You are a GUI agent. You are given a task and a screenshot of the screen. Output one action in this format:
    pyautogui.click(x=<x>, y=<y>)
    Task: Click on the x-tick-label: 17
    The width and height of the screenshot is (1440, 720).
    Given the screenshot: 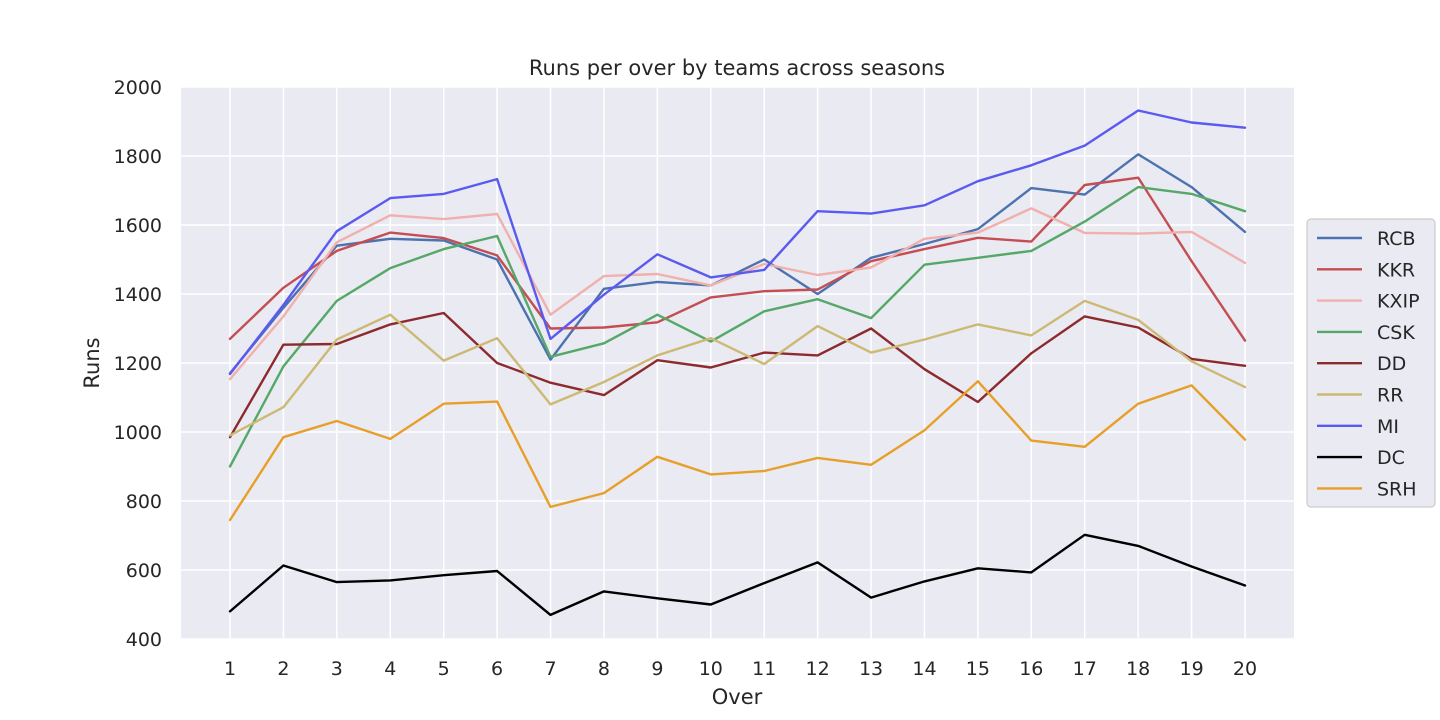 What is the action you would take?
    pyautogui.click(x=1085, y=669)
    